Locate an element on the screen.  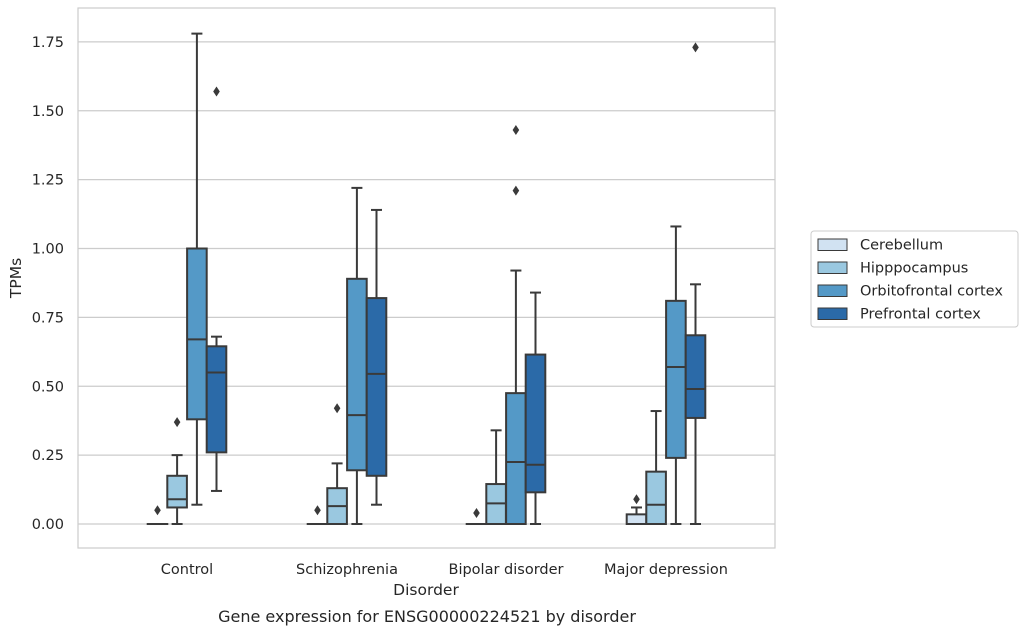
legend-label: Cerebellum is located at coordinates (901, 246).